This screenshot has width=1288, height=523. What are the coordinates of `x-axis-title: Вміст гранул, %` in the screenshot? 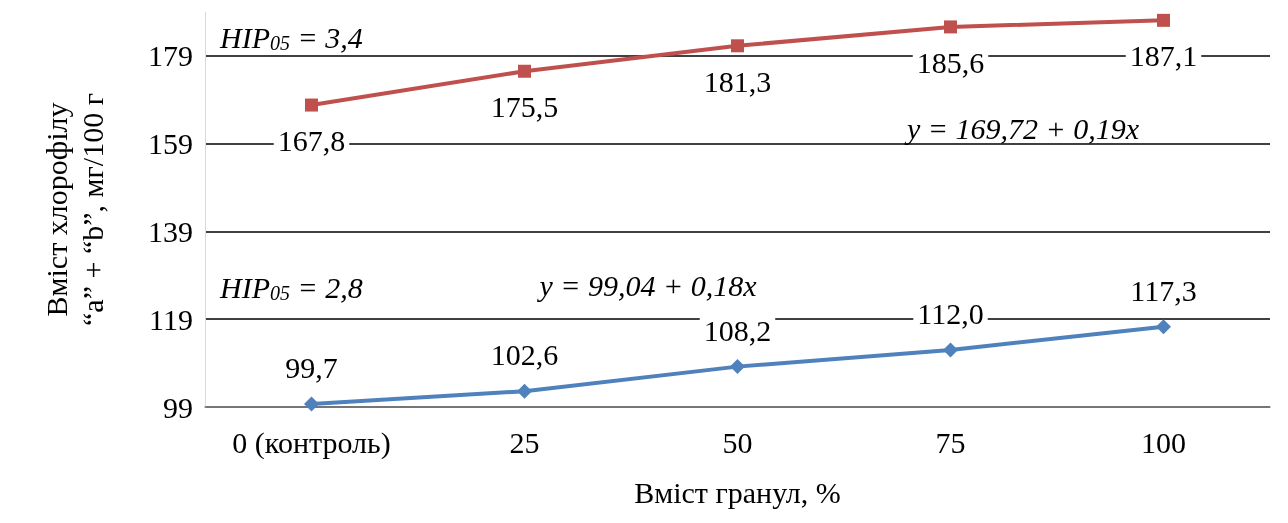 It's located at (737, 492).